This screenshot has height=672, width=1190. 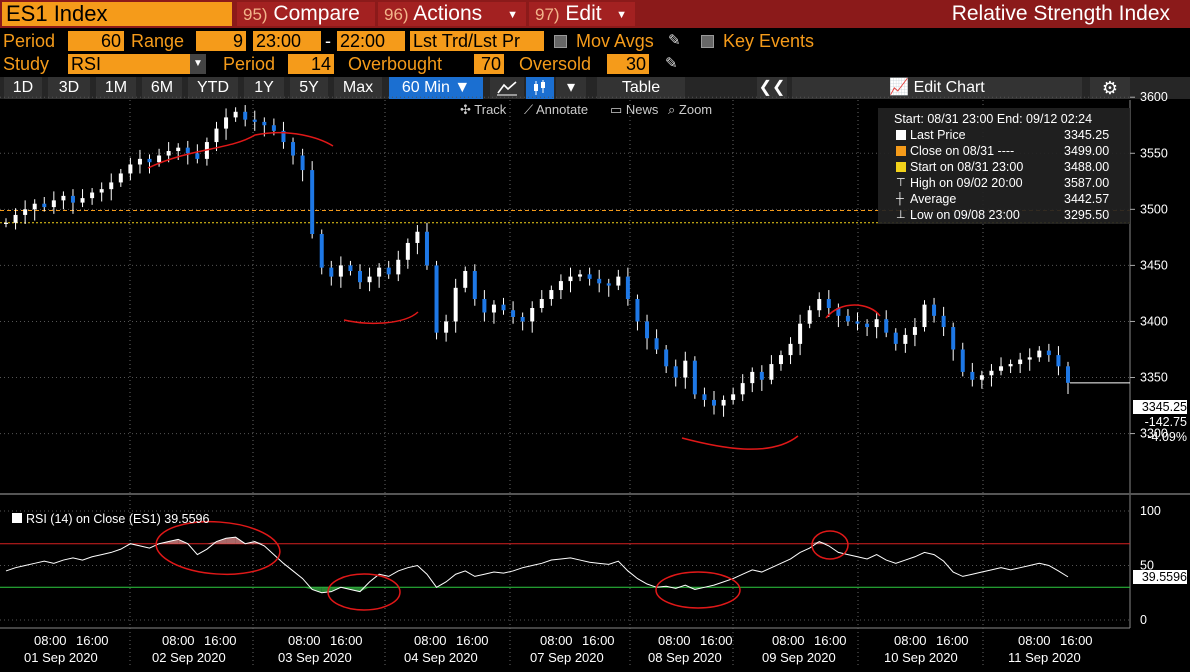 What do you see at coordinates (358, 88) in the screenshot?
I see `range-max-button: Max` at bounding box center [358, 88].